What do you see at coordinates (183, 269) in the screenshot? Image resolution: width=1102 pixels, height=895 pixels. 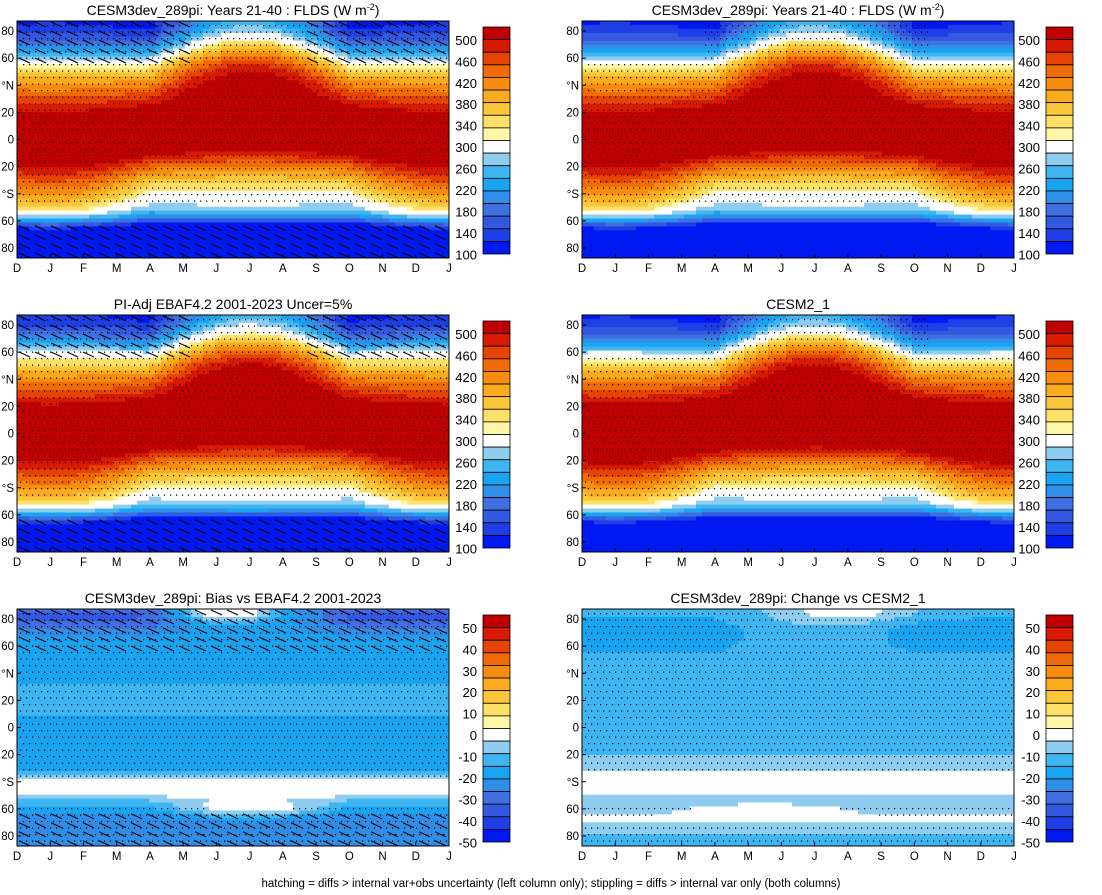 I see `x-tick-label: M` at bounding box center [183, 269].